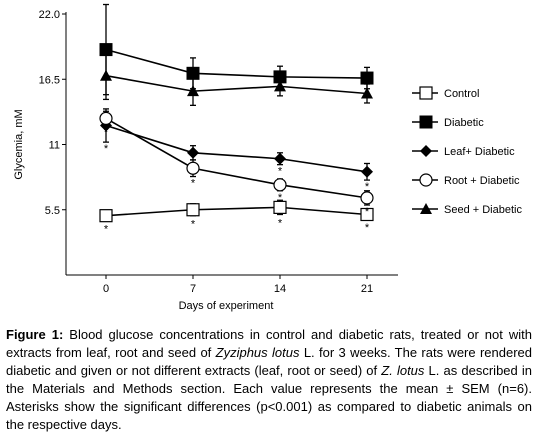 This screenshot has height=444, width=536. I want to click on legend-label: Root + Diabetic, so click(482, 181).